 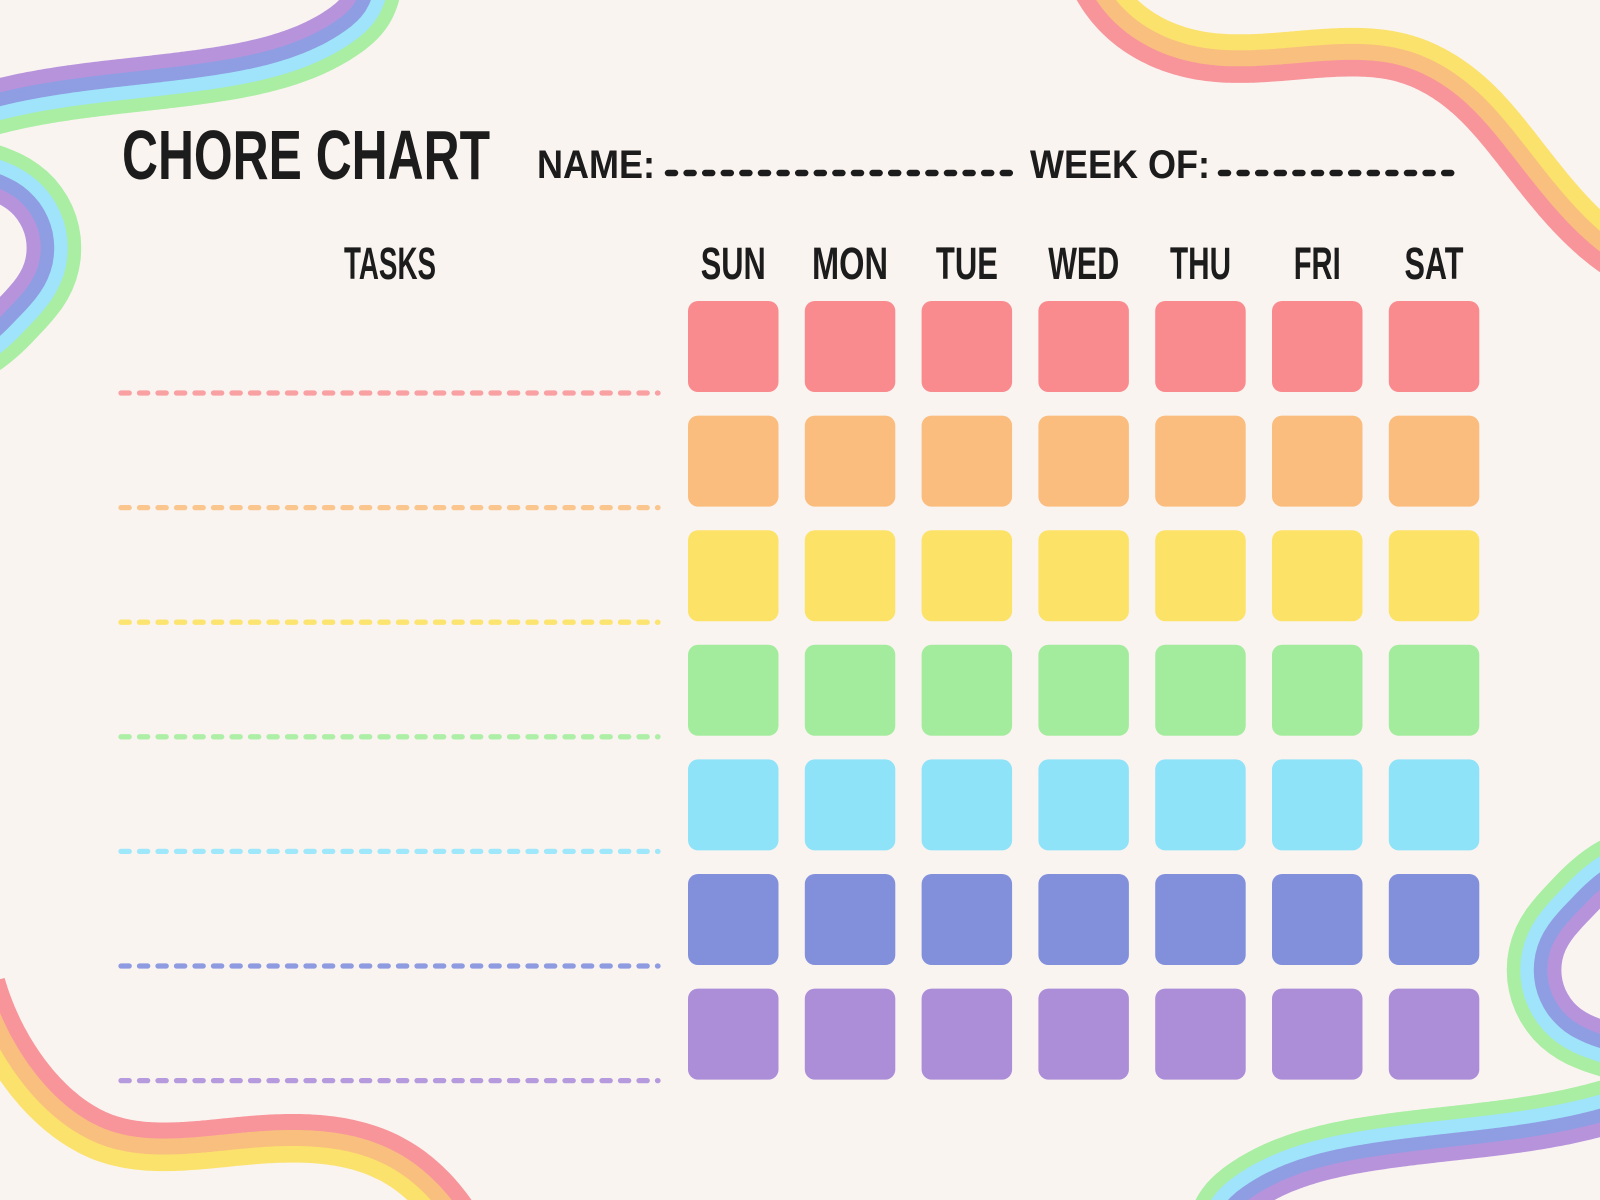 What do you see at coordinates (1317, 263) in the screenshot?
I see `svg-text: FRI` at bounding box center [1317, 263].